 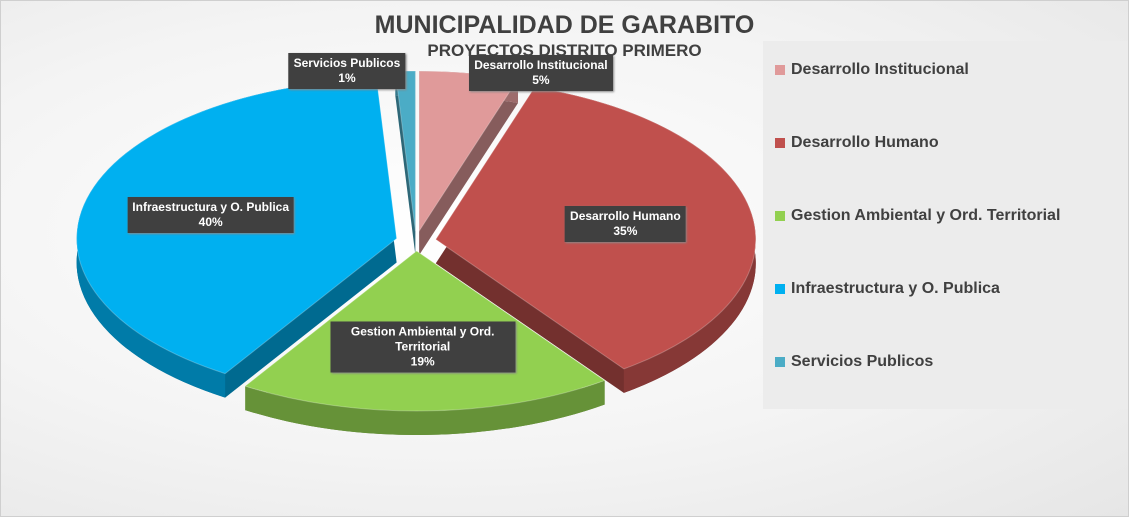 I want to click on legend-item: Infraestructura y O. Publica, so click(x=945, y=289).